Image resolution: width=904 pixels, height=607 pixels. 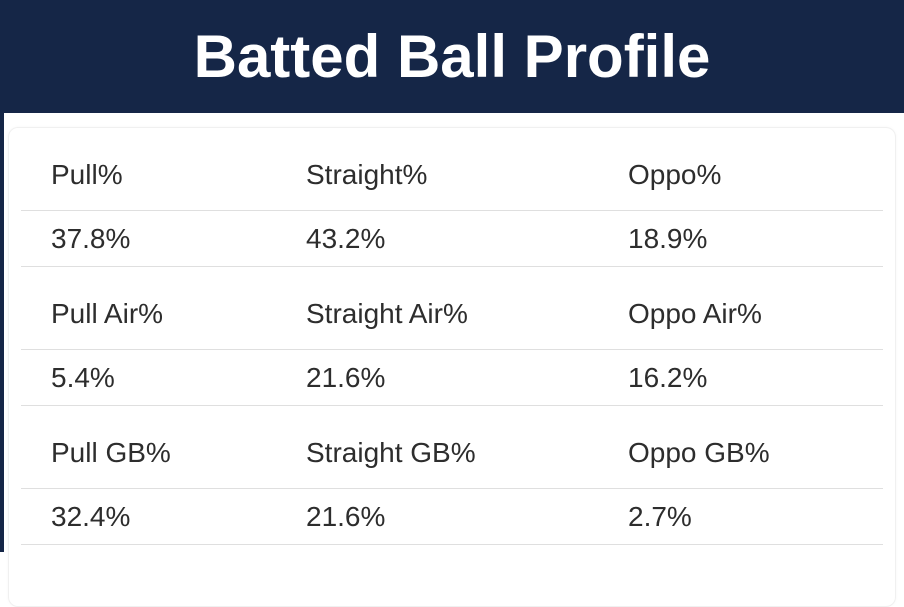 What do you see at coordinates (346, 238) in the screenshot?
I see `stat-value-straight: 43.2%` at bounding box center [346, 238].